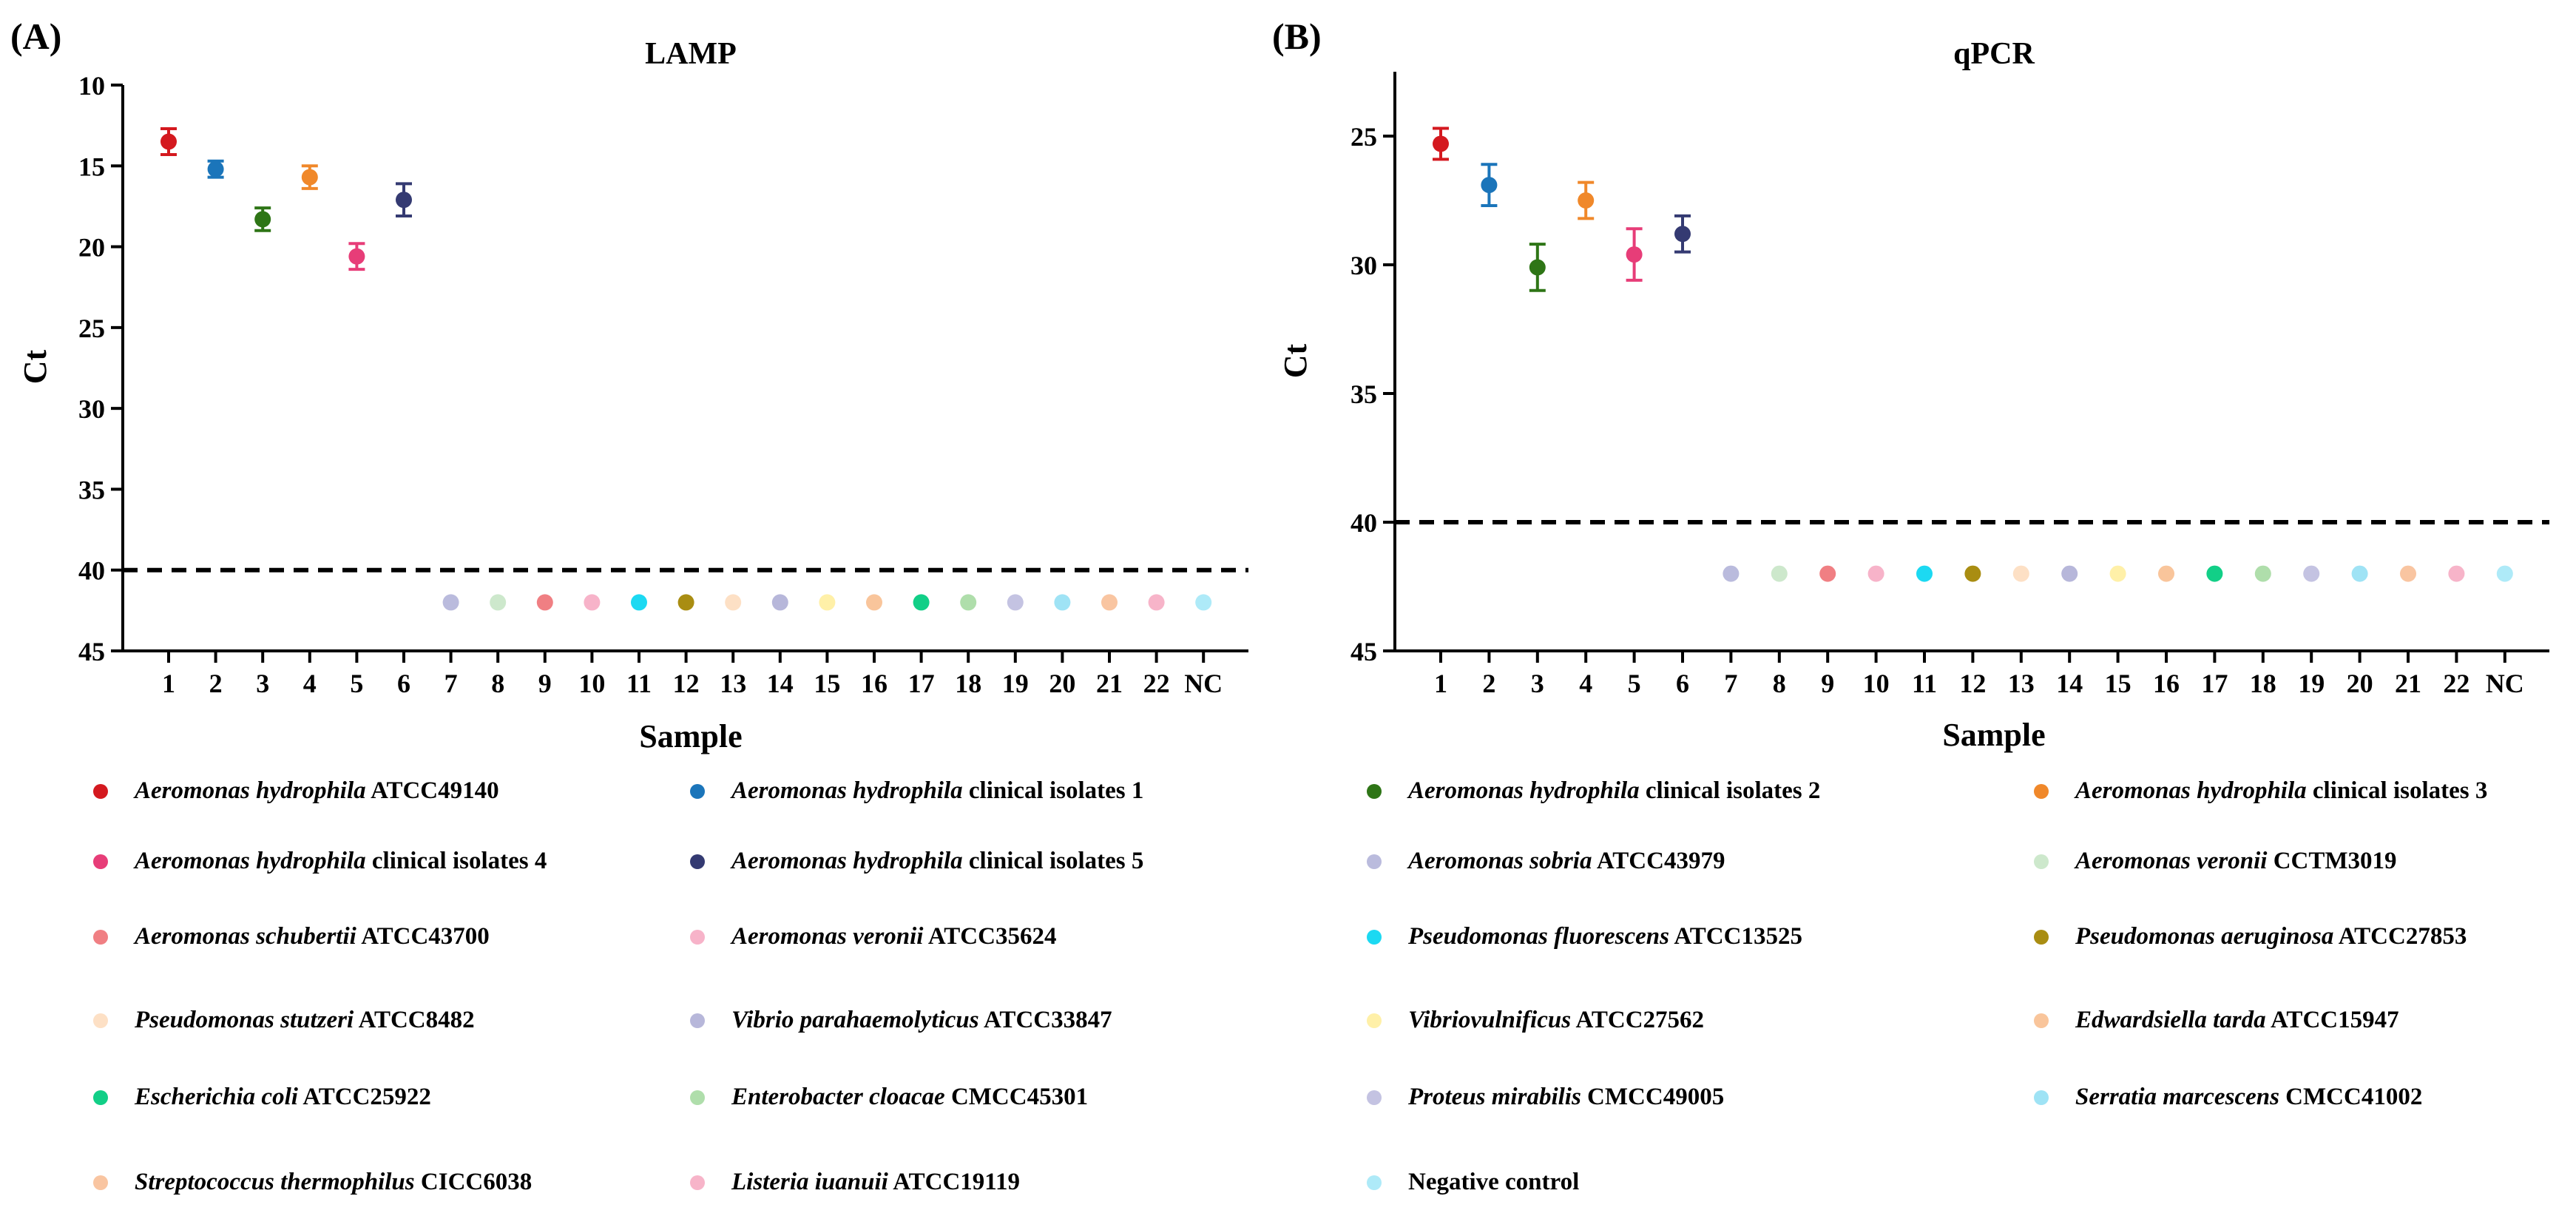 The height and width of the screenshot is (1216, 2576). Describe the element at coordinates (91, 166) in the screenshot. I see `y-tick-label: 15` at that location.